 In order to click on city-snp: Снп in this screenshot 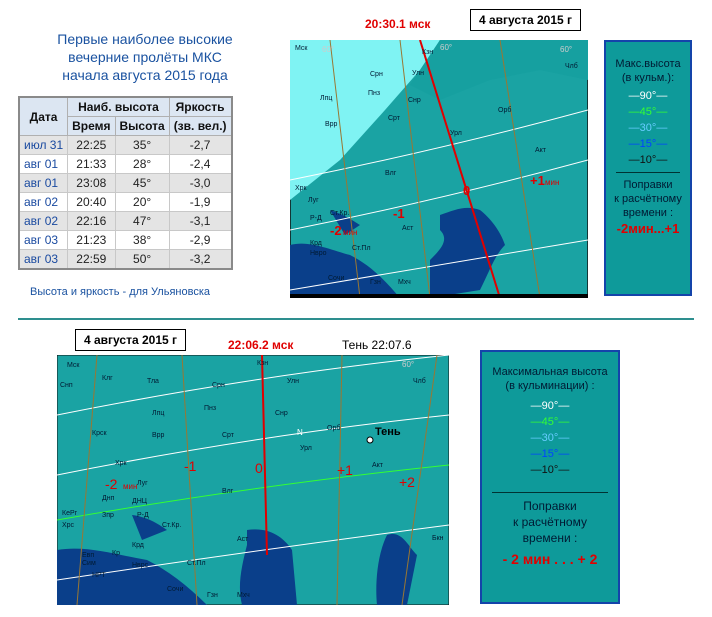, I will do `click(66, 385)`.